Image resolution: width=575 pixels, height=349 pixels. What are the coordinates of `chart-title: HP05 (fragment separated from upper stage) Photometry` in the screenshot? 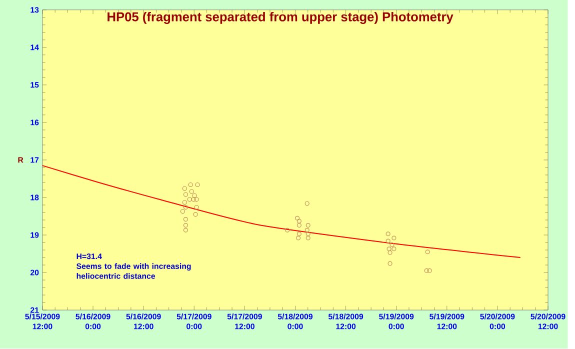 It's located at (281, 18).